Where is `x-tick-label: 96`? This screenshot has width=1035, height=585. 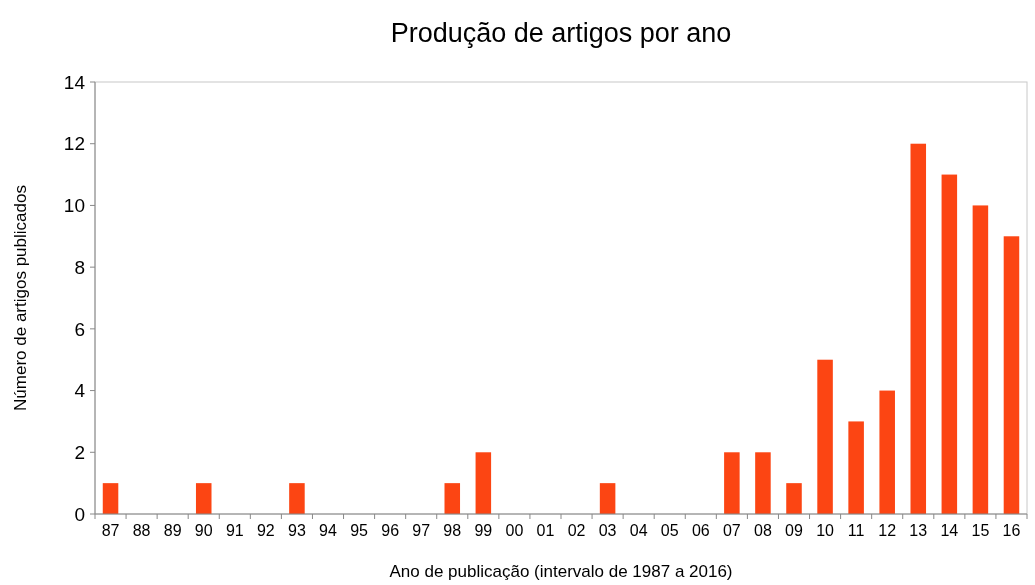 x-tick-label: 96 is located at coordinates (390, 530).